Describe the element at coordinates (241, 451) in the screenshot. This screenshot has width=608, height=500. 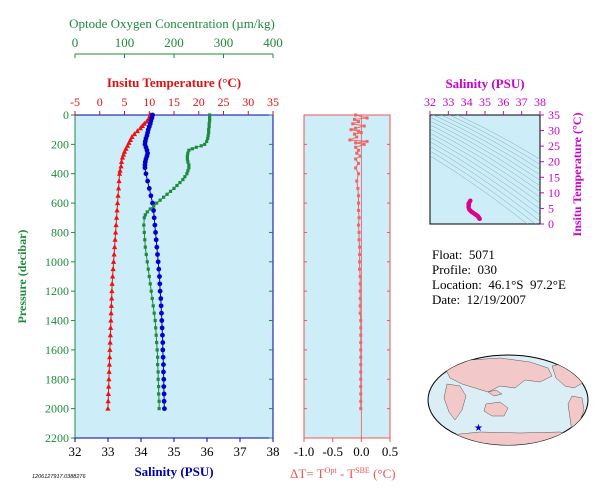
I see `salinity-tick-label: 37` at that location.